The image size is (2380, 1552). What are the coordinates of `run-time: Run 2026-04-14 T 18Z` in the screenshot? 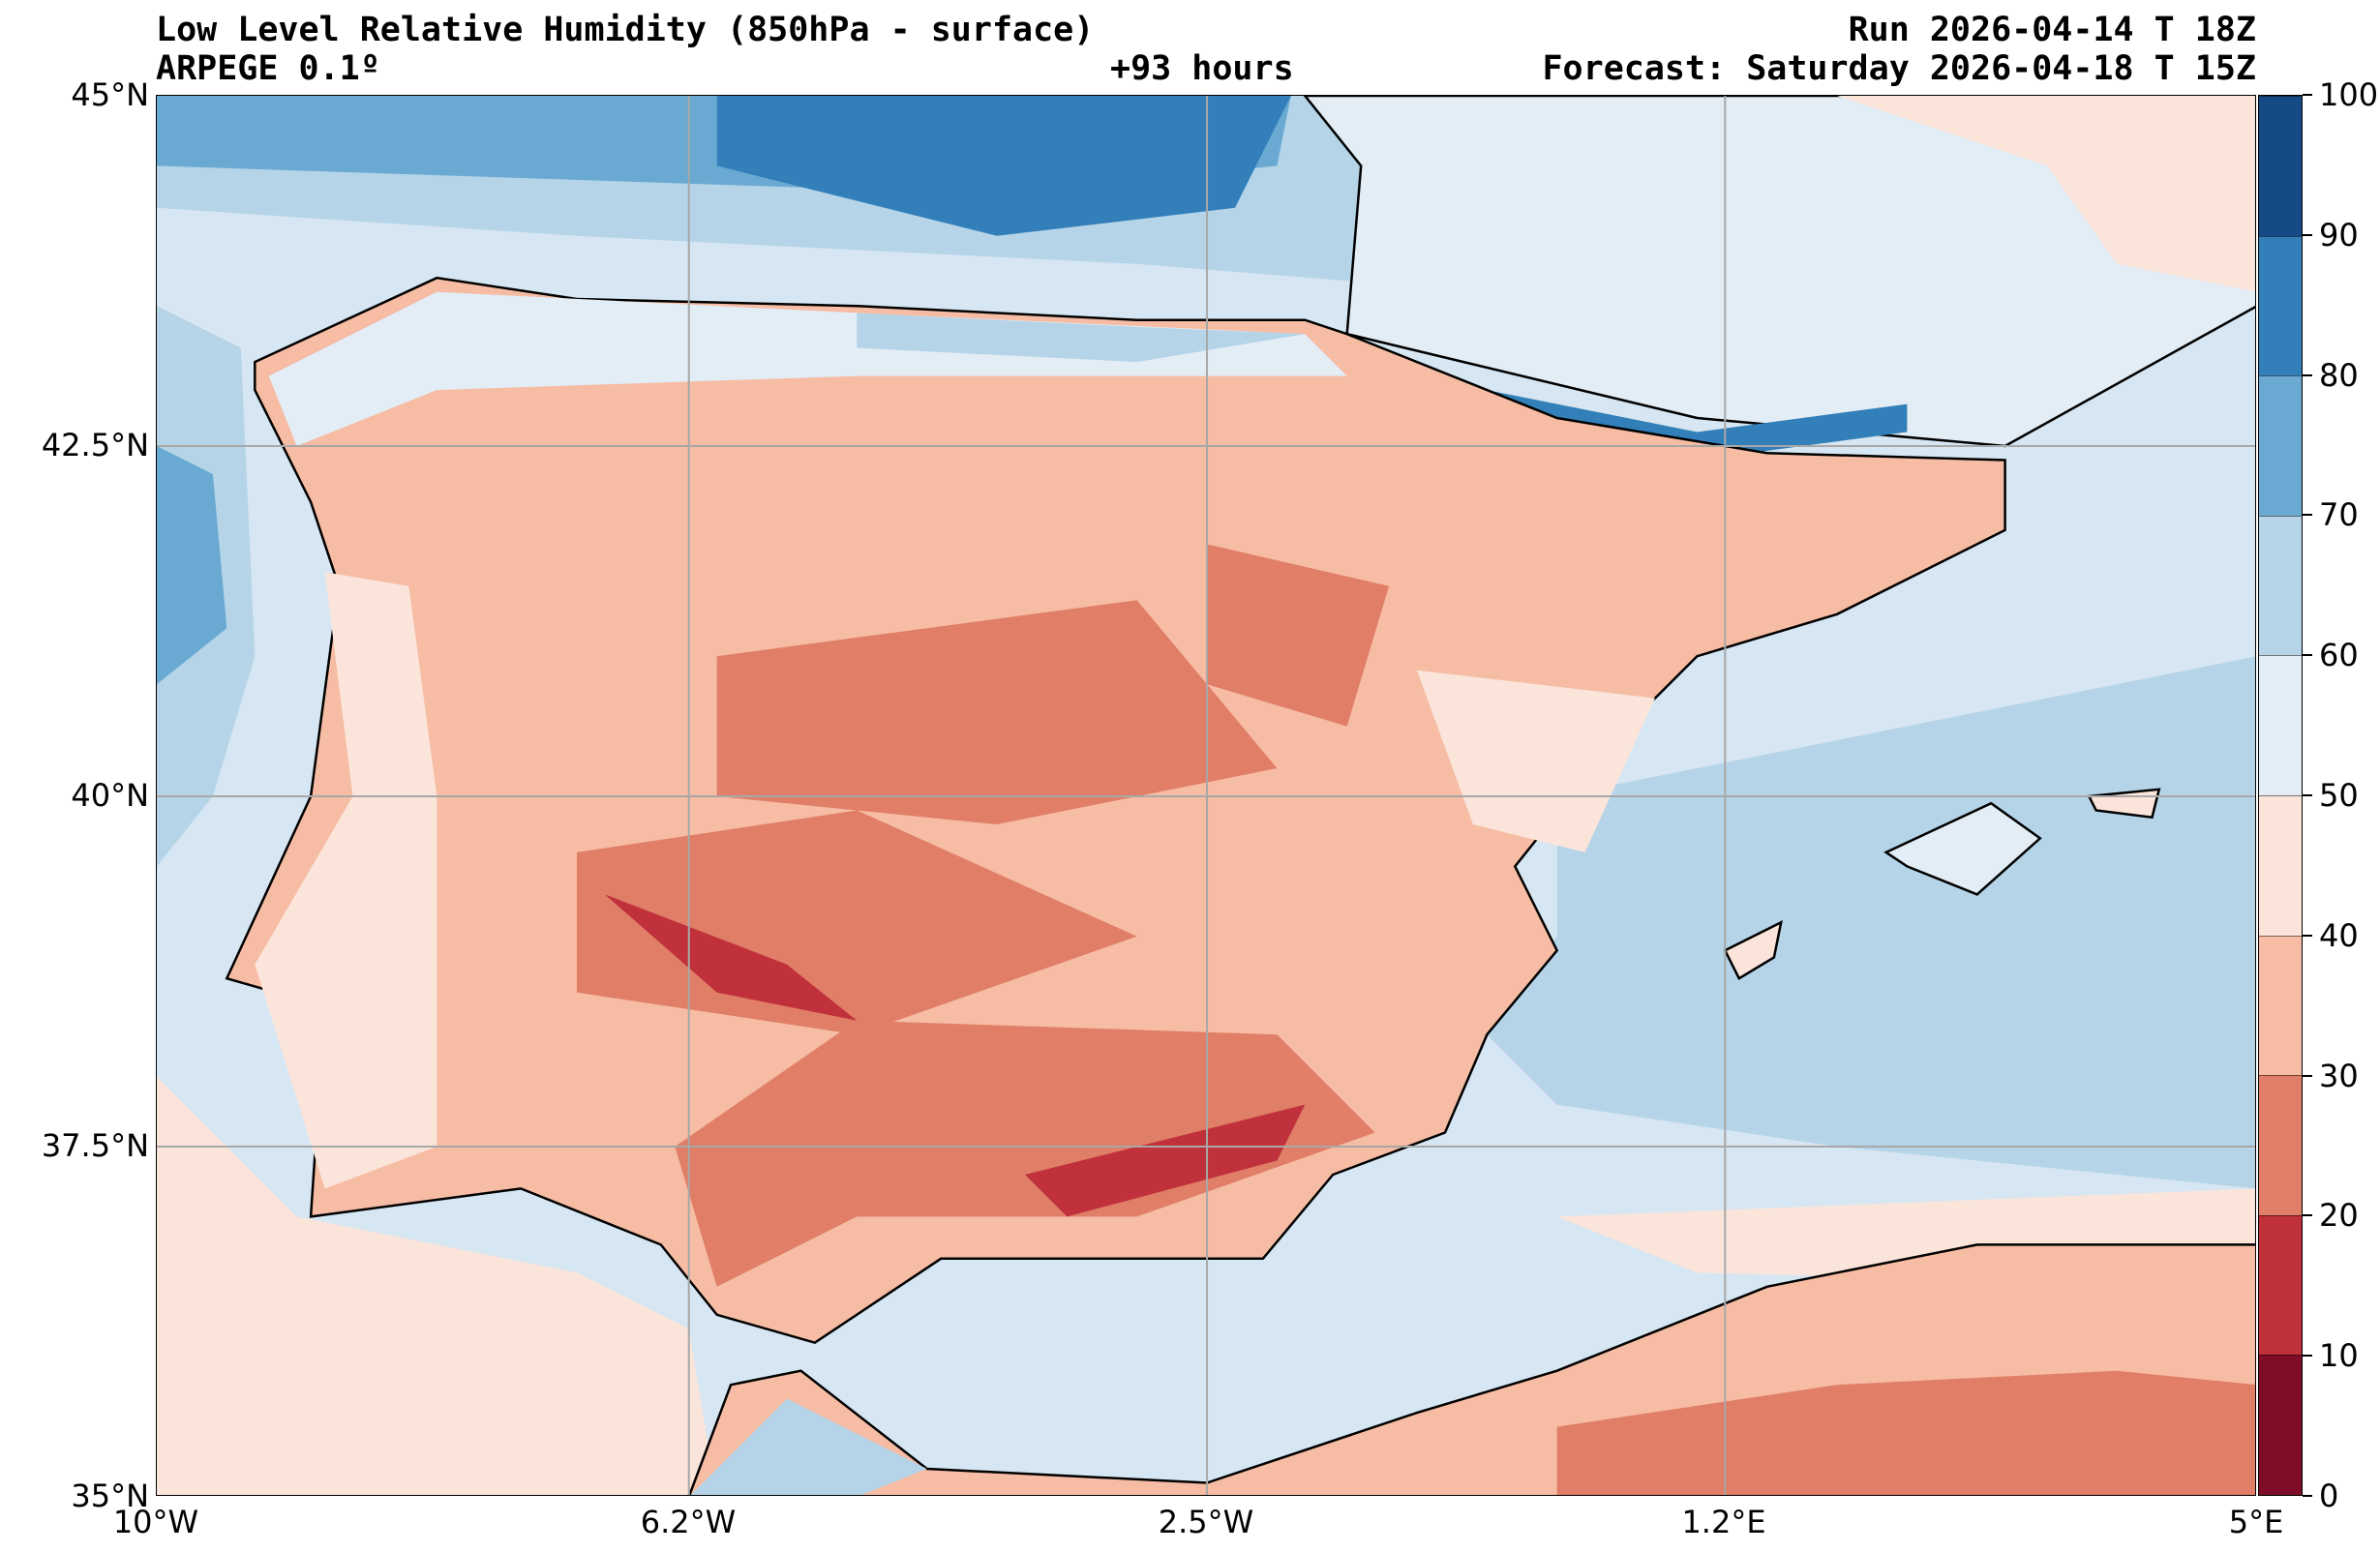 It's located at (2052, 30).